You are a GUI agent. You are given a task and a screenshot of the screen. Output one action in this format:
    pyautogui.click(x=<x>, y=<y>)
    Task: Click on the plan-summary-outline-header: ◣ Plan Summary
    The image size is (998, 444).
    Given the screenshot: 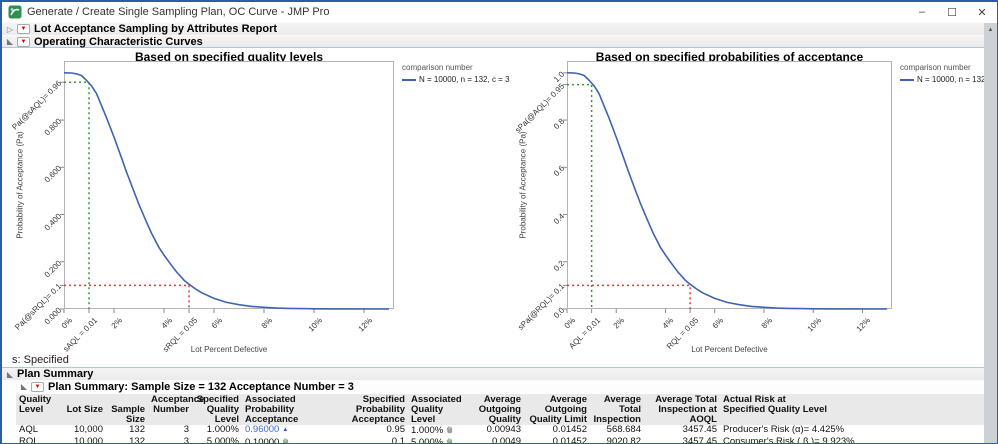 What is the action you would take?
    pyautogui.click(x=494, y=373)
    